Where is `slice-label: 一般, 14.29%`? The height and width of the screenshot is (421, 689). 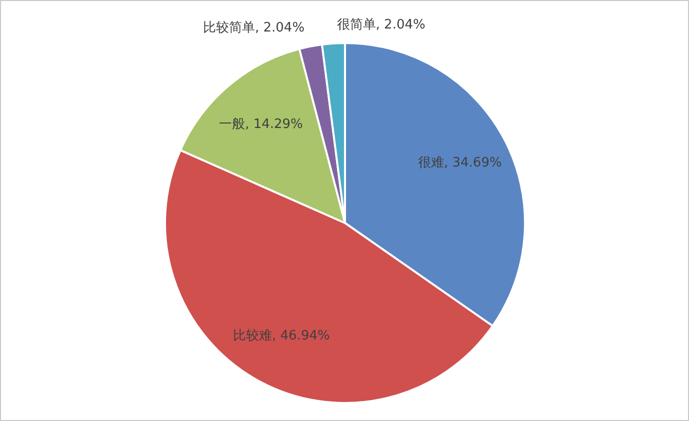 slice-label: 一般, 14.29% is located at coordinates (261, 124).